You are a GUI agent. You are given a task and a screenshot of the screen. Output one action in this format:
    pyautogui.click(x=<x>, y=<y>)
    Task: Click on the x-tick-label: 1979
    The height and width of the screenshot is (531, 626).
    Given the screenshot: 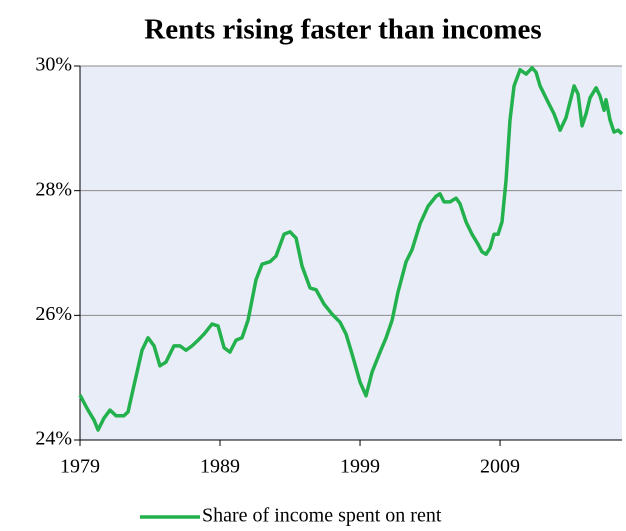 What is the action you would take?
    pyautogui.click(x=80, y=467)
    